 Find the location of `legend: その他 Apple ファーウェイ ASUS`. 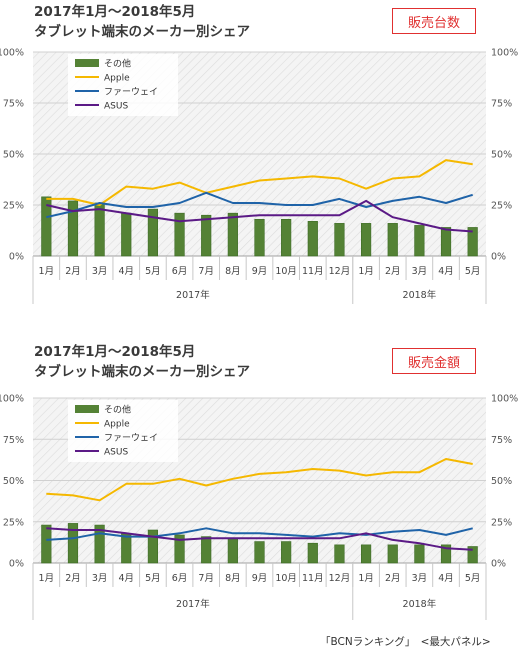

legend: その他 Apple ファーウェイ ASUS is located at coordinates (123, 431).